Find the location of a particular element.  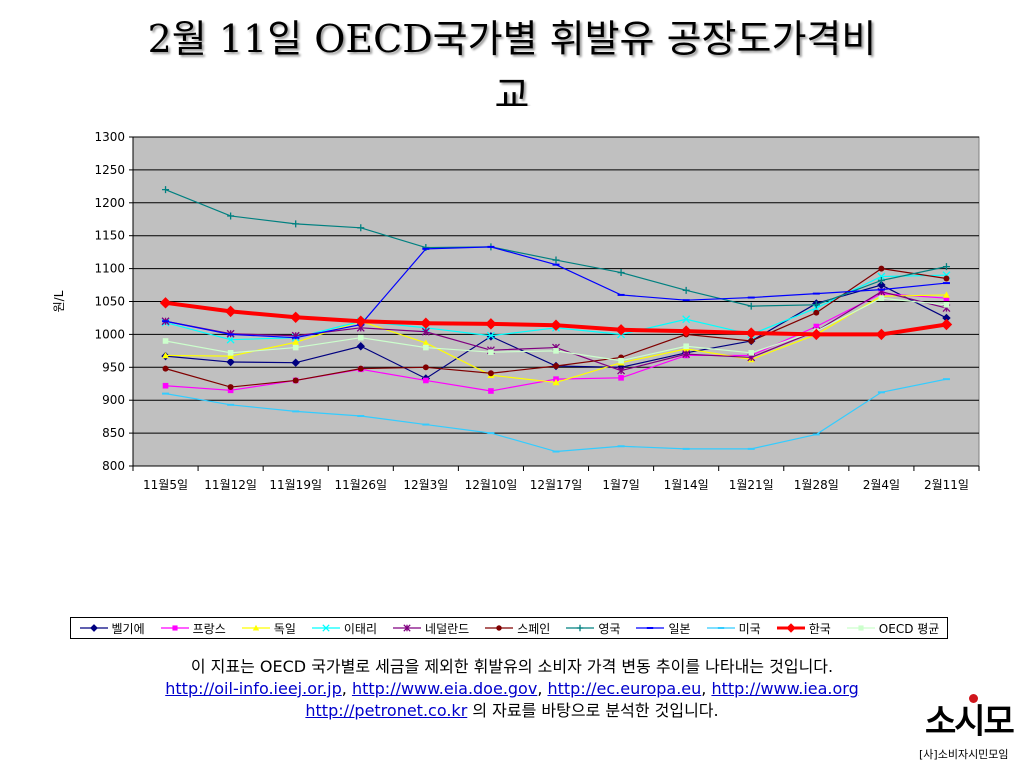

slide-title: 2월 11일 OECD국가별 휘발유 공장도가격비 is located at coordinates (512, 39).